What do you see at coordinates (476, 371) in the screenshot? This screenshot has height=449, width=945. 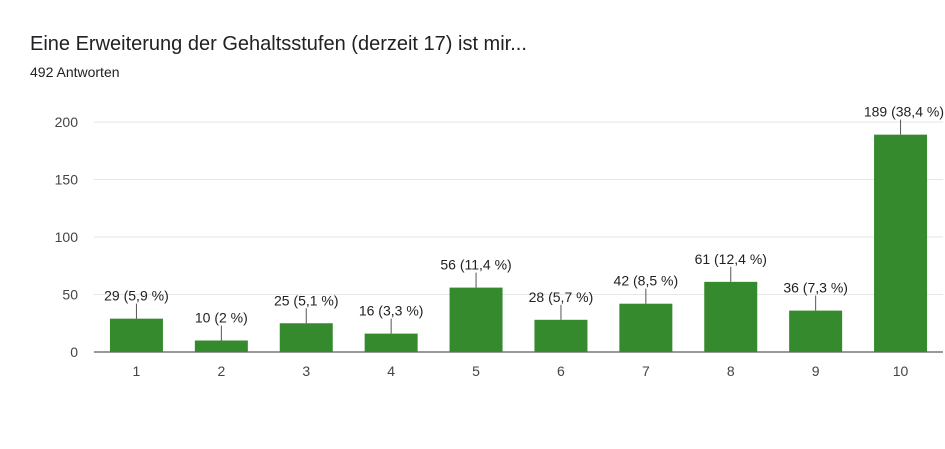 I see `x-tick-label: 5` at bounding box center [476, 371].